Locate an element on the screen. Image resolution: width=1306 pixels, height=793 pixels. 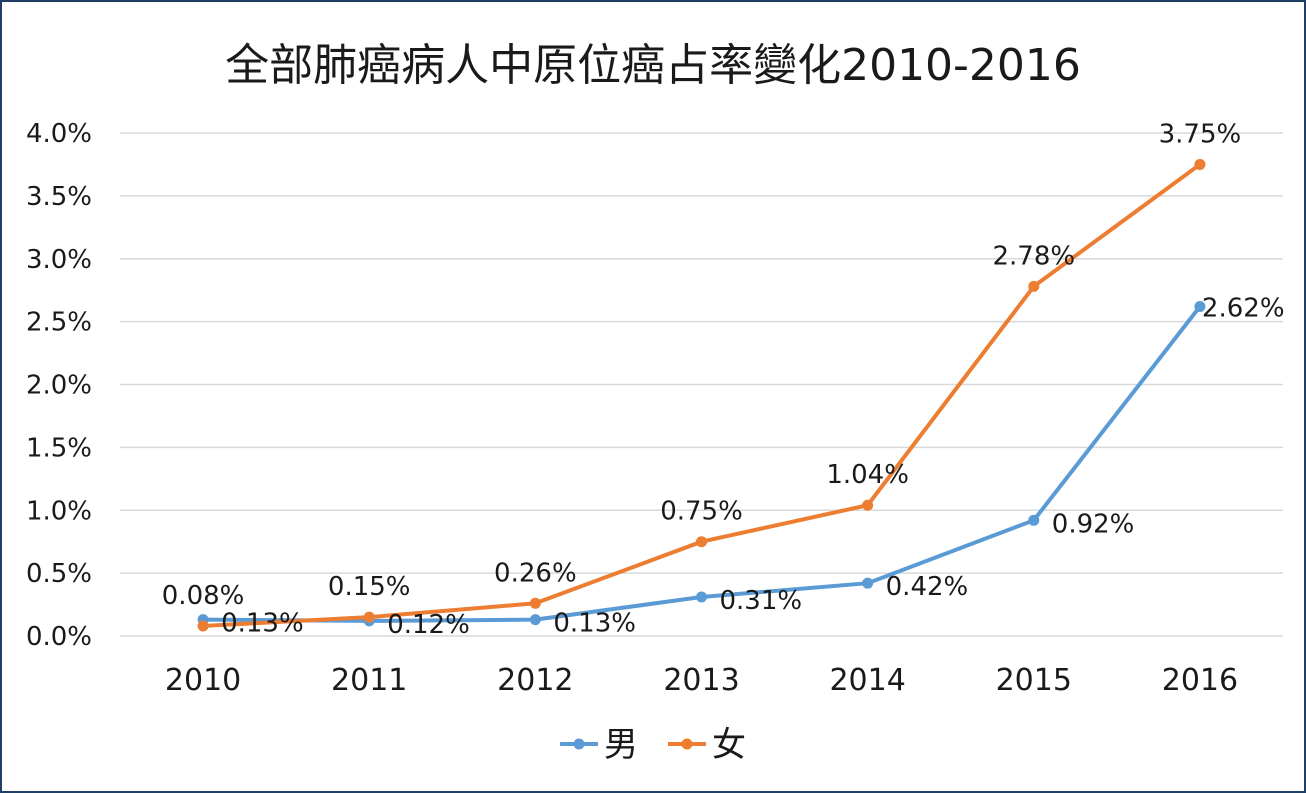
data-label: 0.42% is located at coordinates (927, 587).